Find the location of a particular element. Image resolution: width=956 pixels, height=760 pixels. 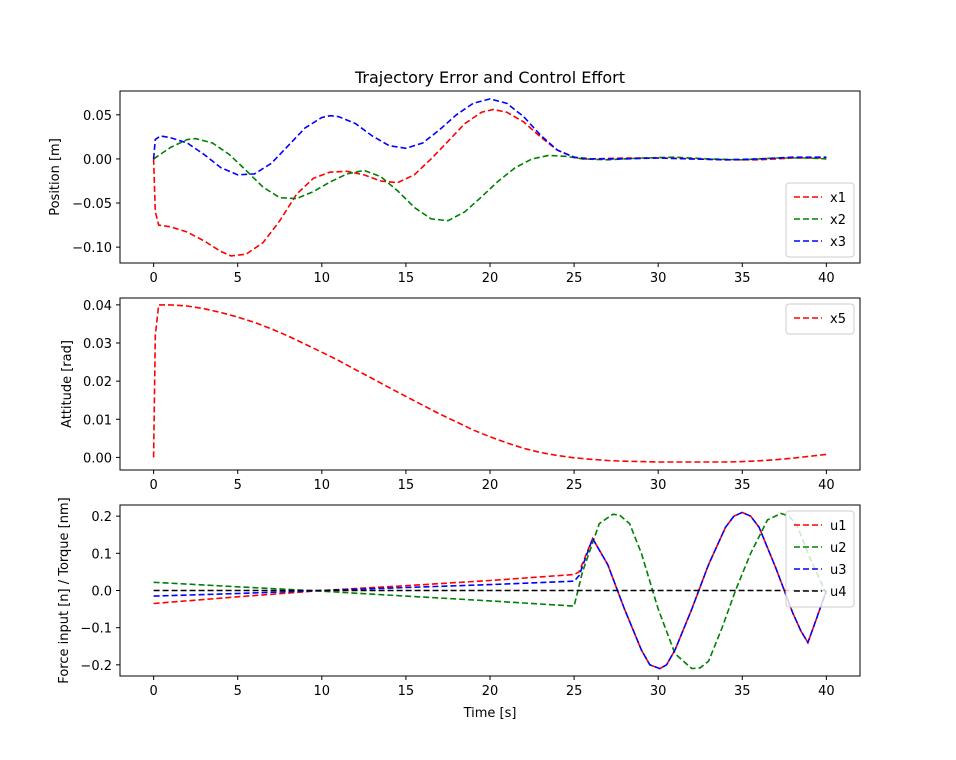

legend-label-u1: u1 is located at coordinates (838, 526).